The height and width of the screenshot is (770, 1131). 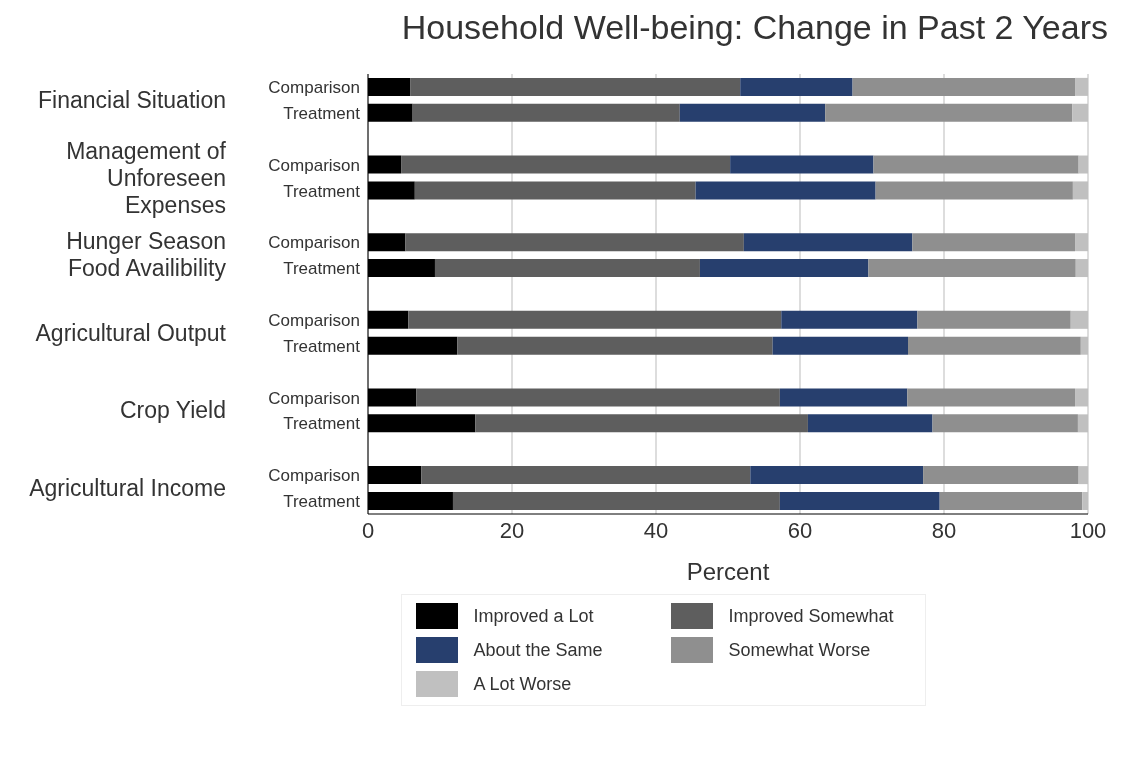 What do you see at coordinates (538, 650) in the screenshot?
I see `legend-label: About the Same` at bounding box center [538, 650].